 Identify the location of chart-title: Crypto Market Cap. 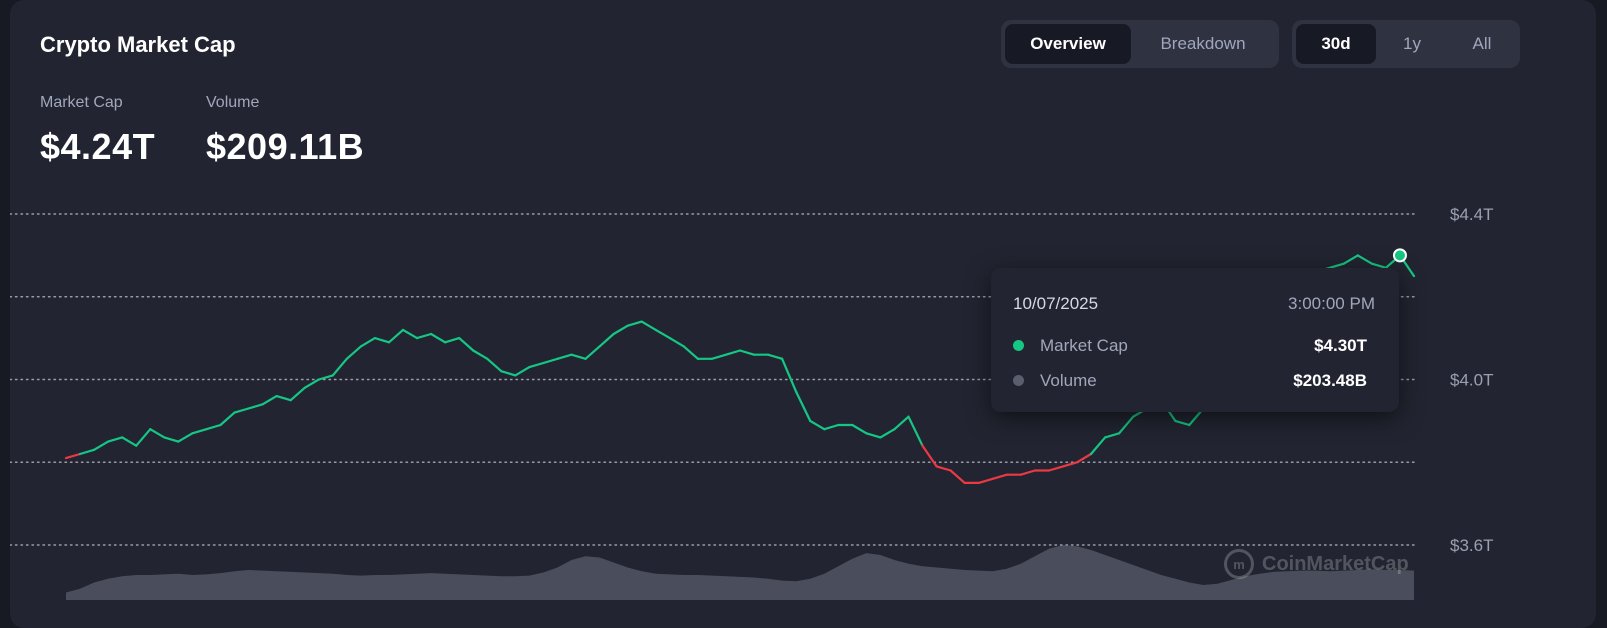
(138, 44).